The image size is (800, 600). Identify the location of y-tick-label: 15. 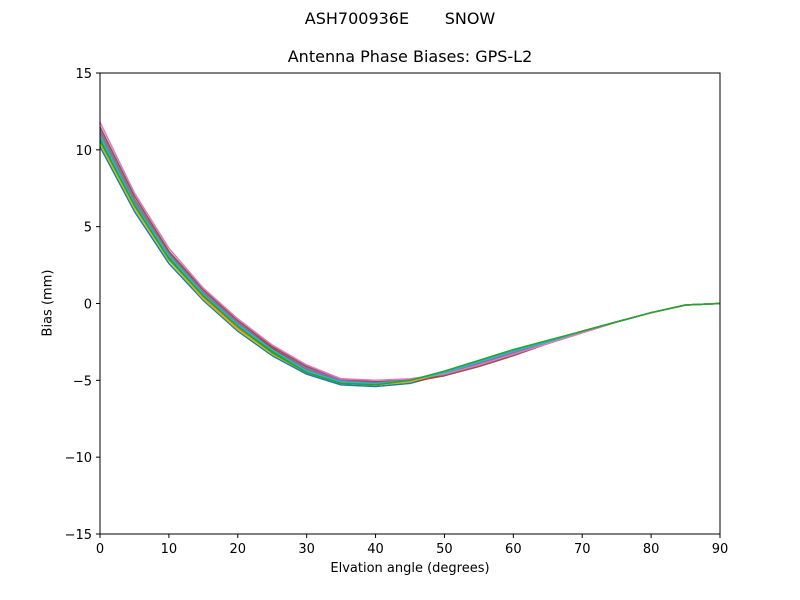
(83, 74).